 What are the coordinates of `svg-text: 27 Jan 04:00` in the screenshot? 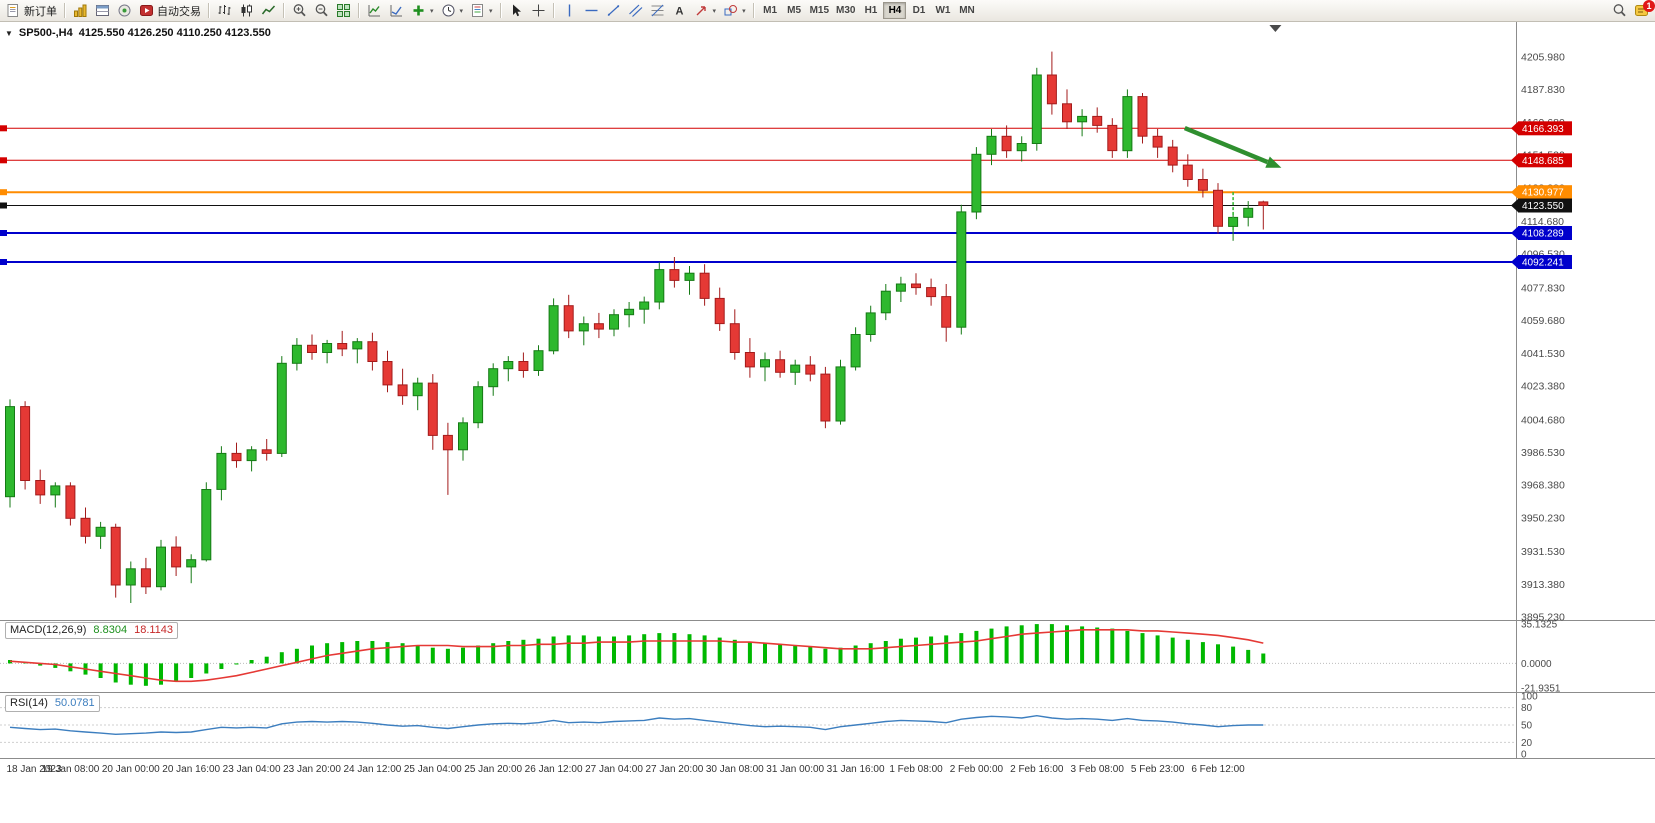 It's located at (614, 769).